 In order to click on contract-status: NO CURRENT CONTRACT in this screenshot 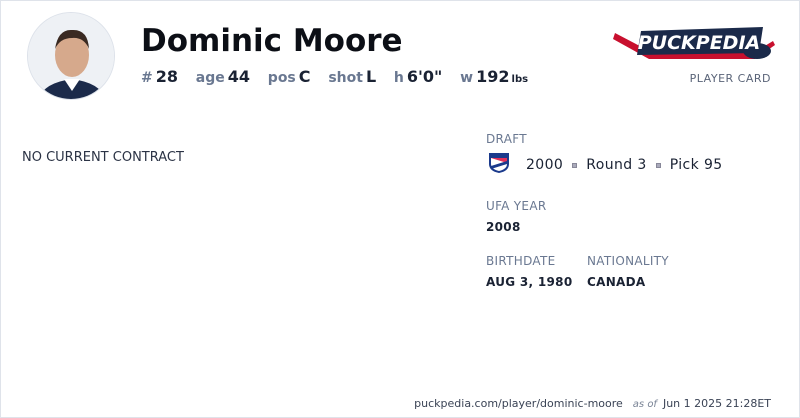, I will do `click(103, 157)`.